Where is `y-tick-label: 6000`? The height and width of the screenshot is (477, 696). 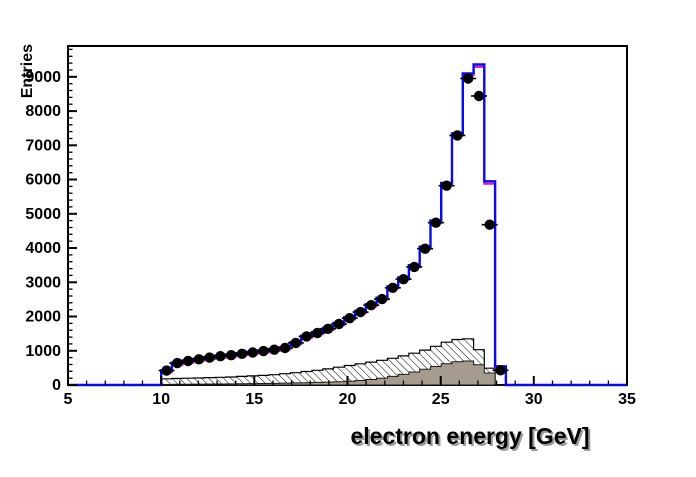 y-tick-label: 6000 is located at coordinates (43, 180).